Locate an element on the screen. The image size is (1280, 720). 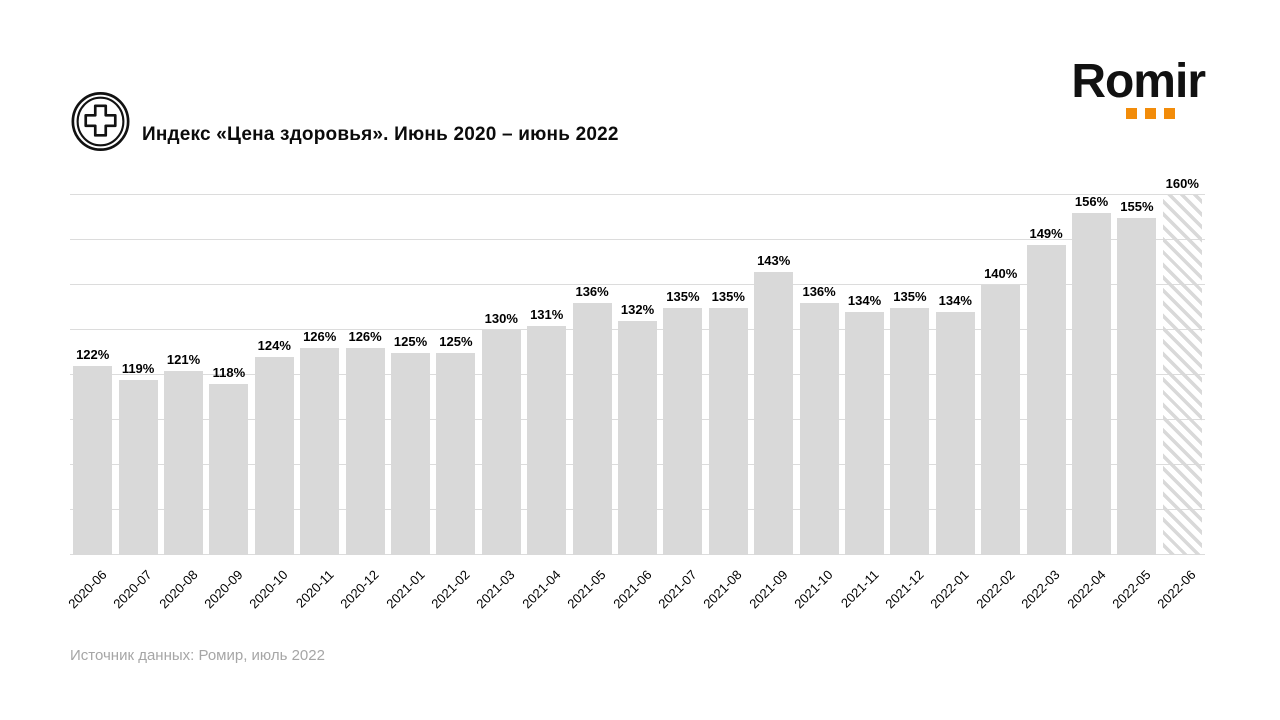
bar-value-label: 121% is located at coordinates (183, 359).